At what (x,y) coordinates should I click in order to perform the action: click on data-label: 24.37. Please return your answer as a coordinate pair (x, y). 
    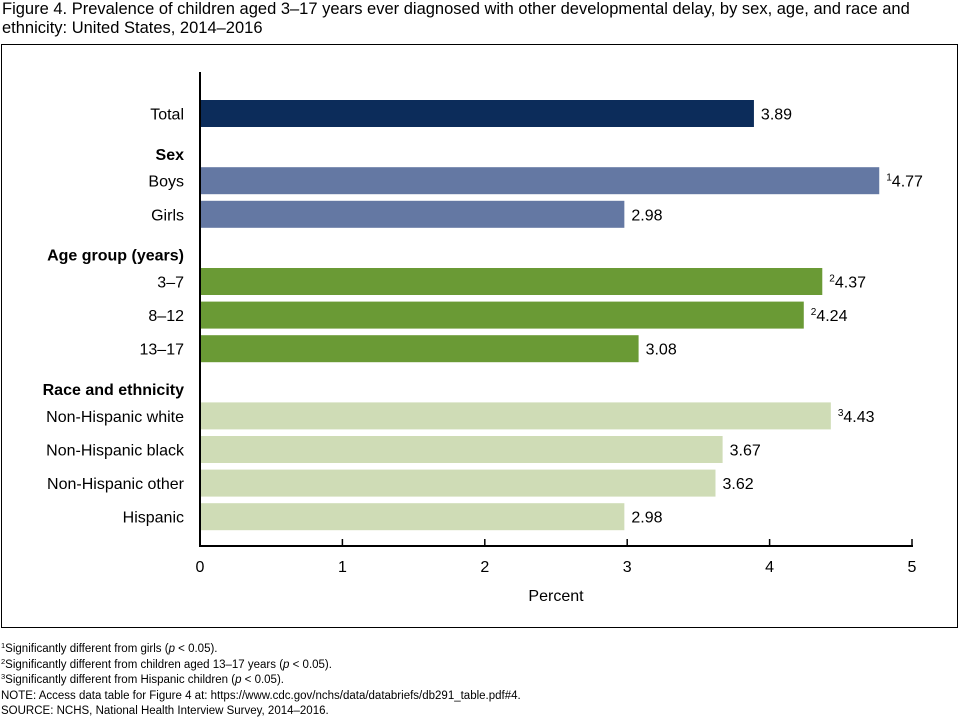
    Looking at the image, I should click on (847, 283).